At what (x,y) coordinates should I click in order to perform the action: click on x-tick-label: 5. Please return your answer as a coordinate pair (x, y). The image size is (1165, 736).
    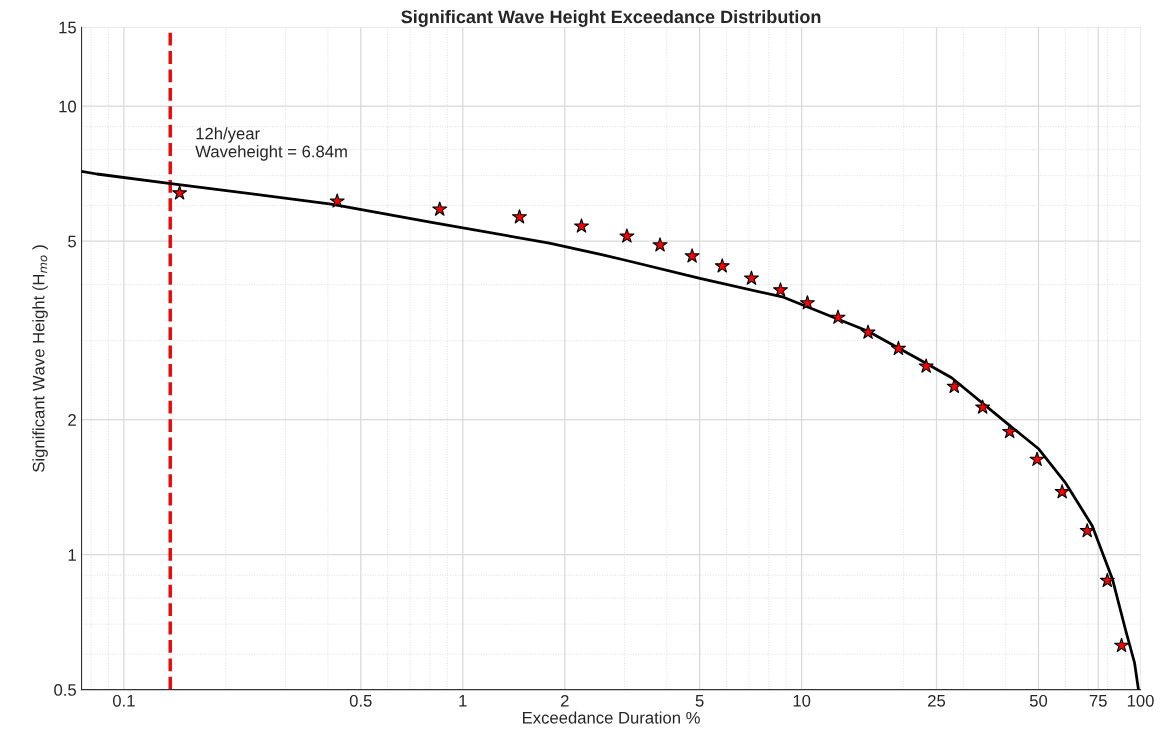
    Looking at the image, I should click on (699, 701).